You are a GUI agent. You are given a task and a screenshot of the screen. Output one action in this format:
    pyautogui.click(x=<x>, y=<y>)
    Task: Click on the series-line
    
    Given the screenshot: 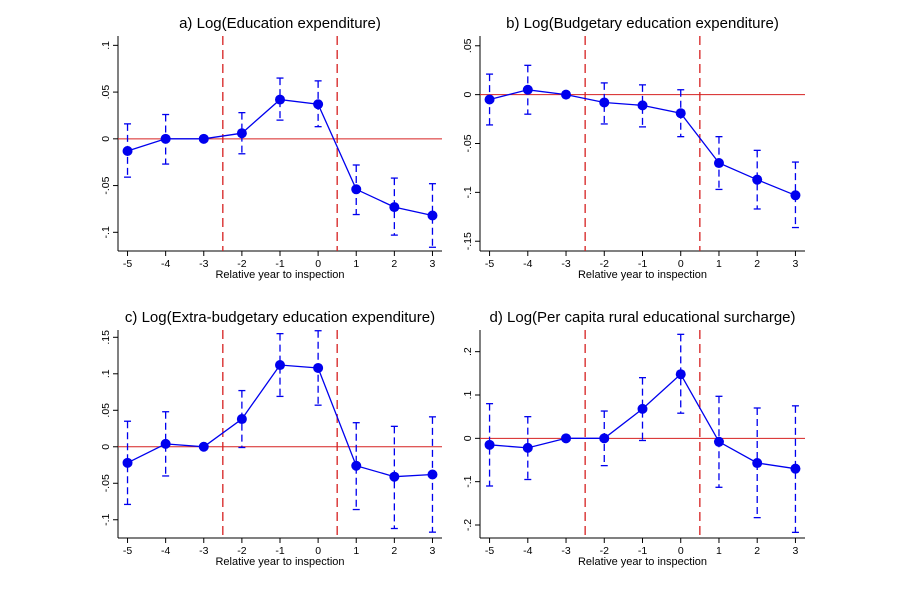 What is the action you would take?
    pyautogui.click(x=642, y=421)
    